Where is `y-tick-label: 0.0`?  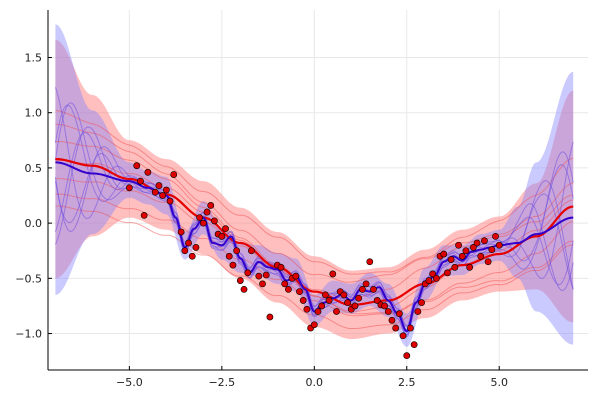 y-tick-label: 0.0 is located at coordinates (34, 223).